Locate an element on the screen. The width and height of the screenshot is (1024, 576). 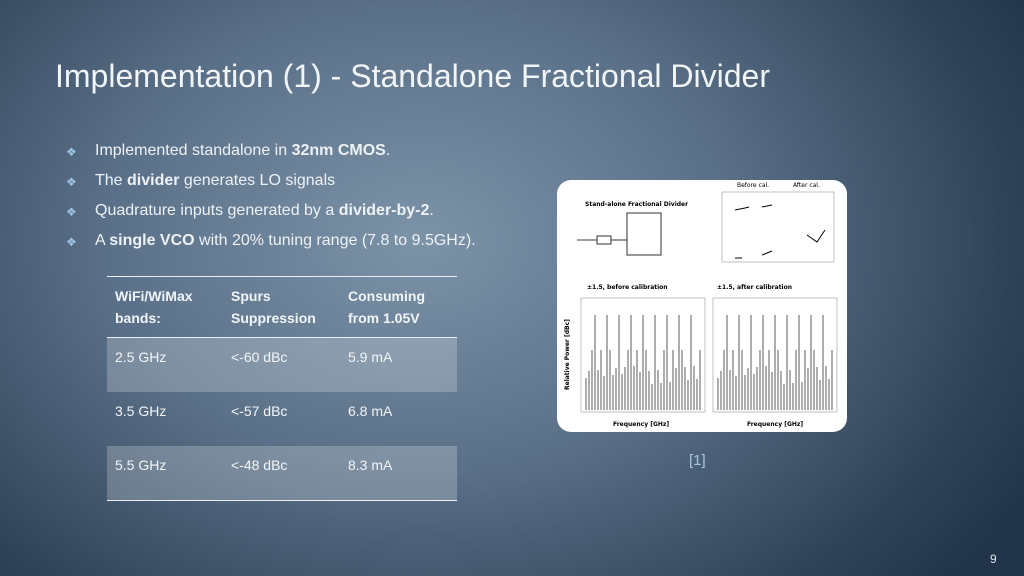
citation: [1] is located at coordinates (697, 460).